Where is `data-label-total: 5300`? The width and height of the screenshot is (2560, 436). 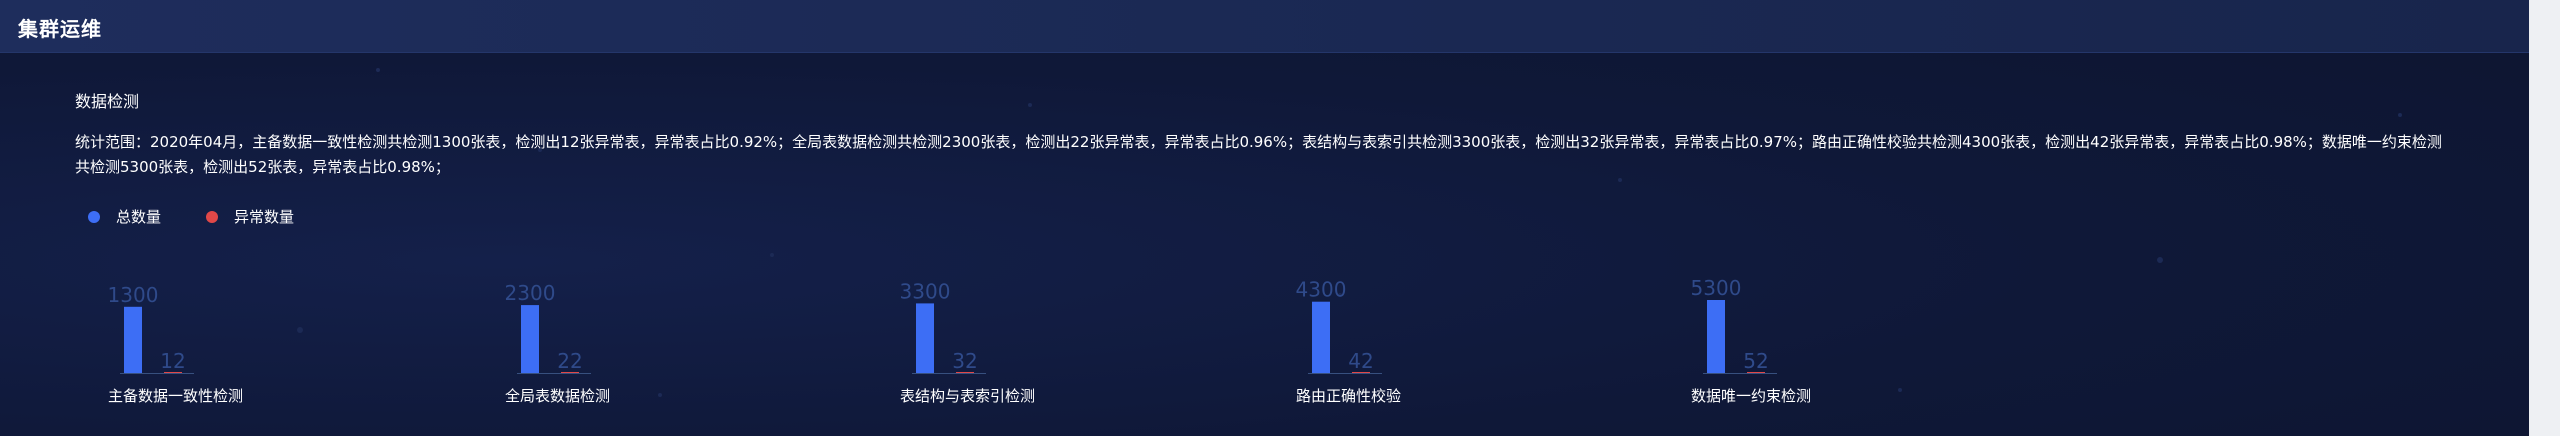
data-label-total: 5300 is located at coordinates (1716, 288).